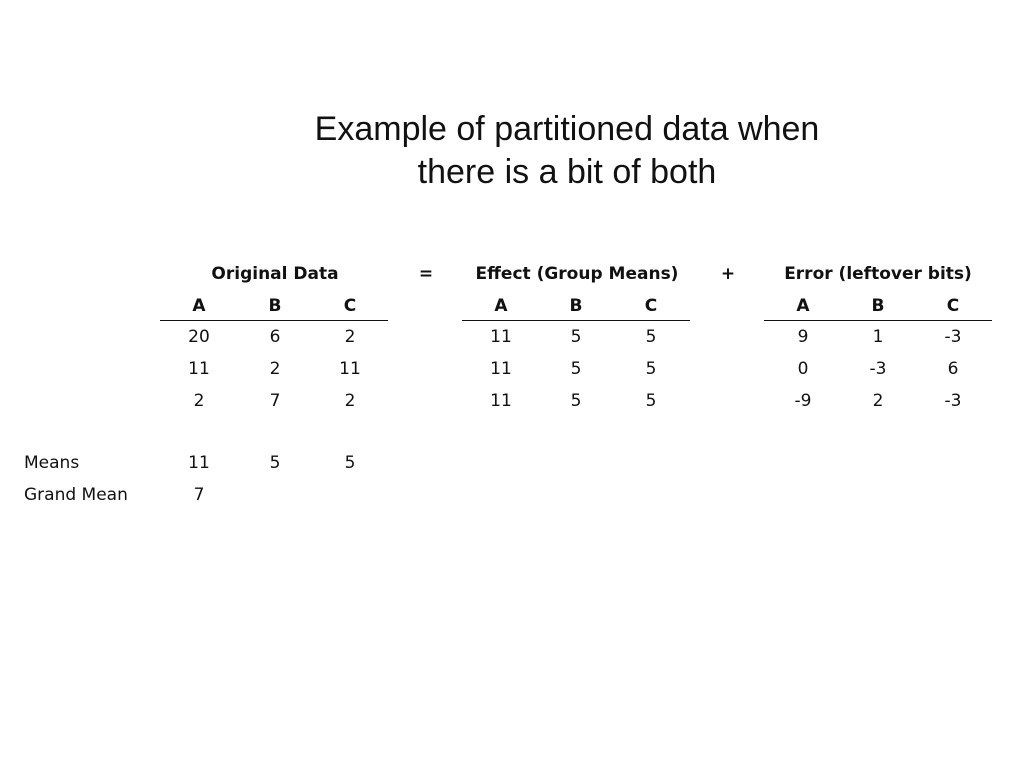 This screenshot has width=1024, height=768. I want to click on effect-col-b-header: B, so click(576, 306).